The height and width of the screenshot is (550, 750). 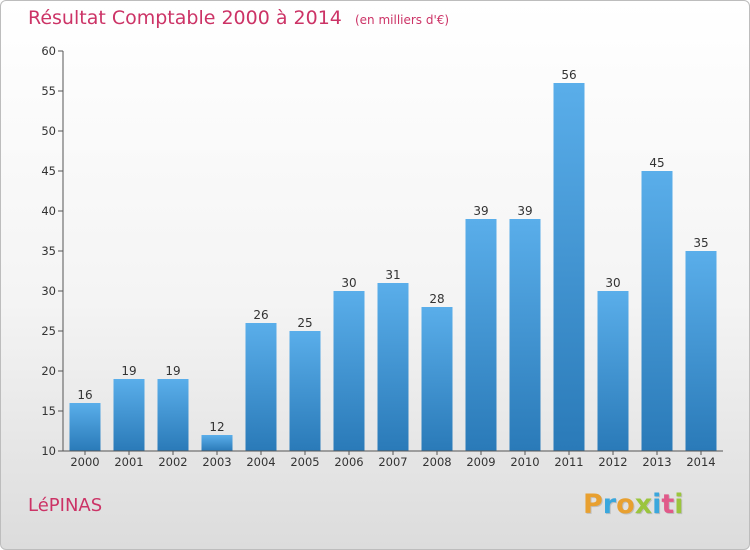 What do you see at coordinates (173, 415) in the screenshot?
I see `bar-2002` at bounding box center [173, 415].